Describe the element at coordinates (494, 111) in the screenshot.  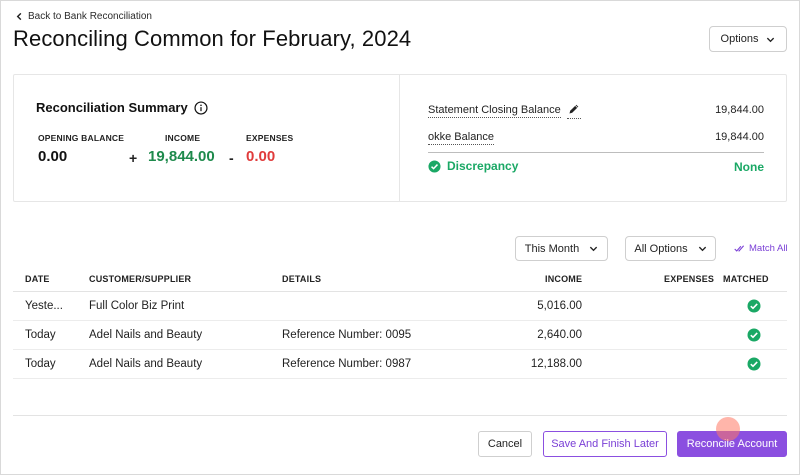
I see `statement-closing-balance-label: Statement Closing Balance` at that location.